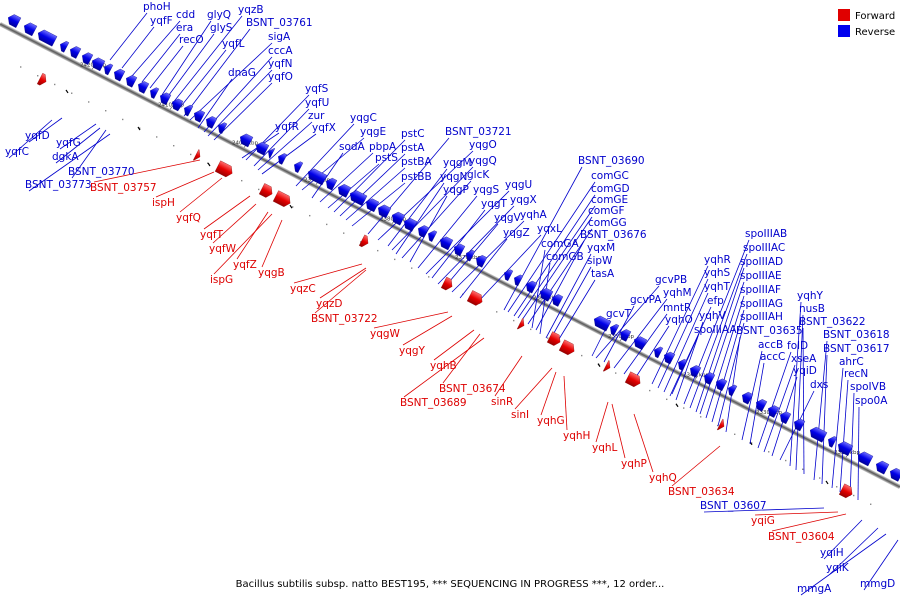  I want to click on gene-label-fold: folD, so click(797, 346).